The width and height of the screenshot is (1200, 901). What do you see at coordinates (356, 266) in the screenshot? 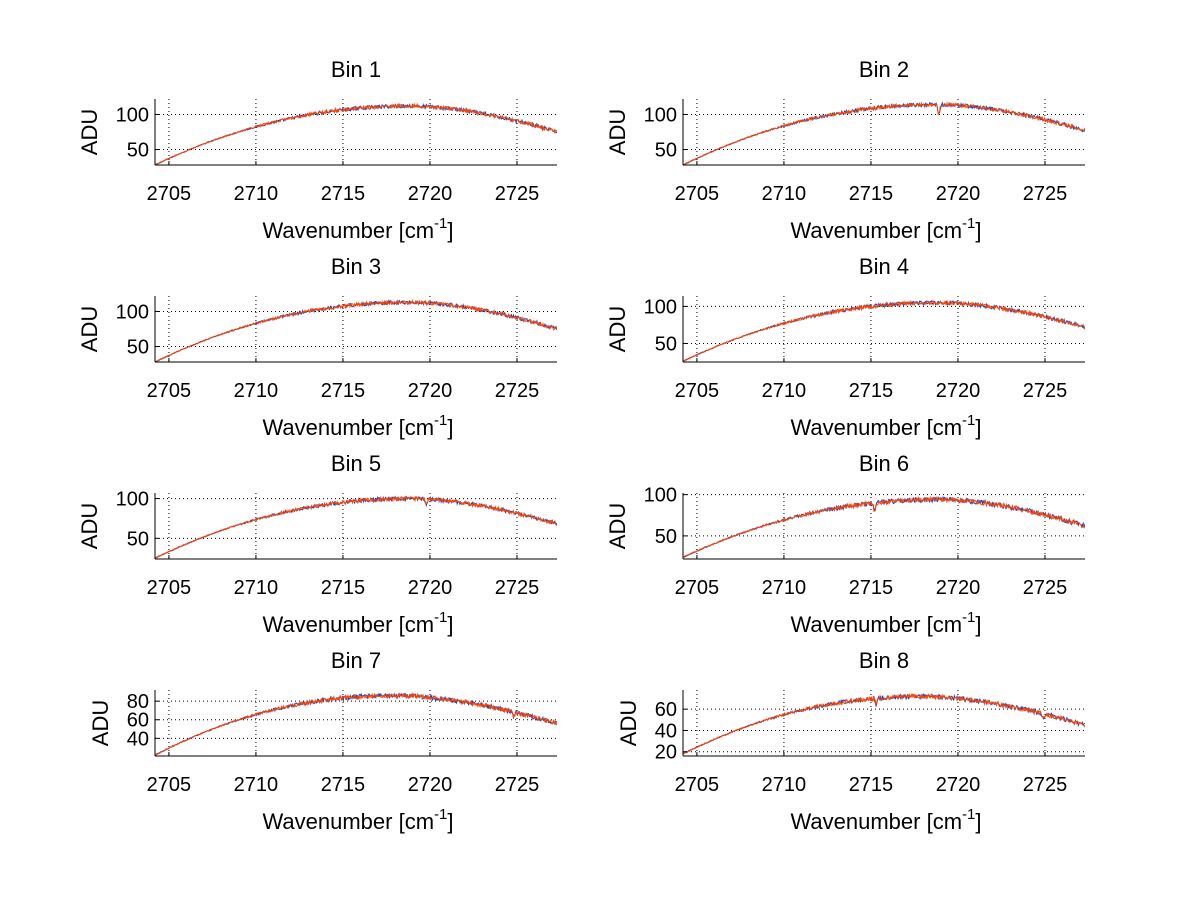
I see `subplot-title: Bin 3` at bounding box center [356, 266].